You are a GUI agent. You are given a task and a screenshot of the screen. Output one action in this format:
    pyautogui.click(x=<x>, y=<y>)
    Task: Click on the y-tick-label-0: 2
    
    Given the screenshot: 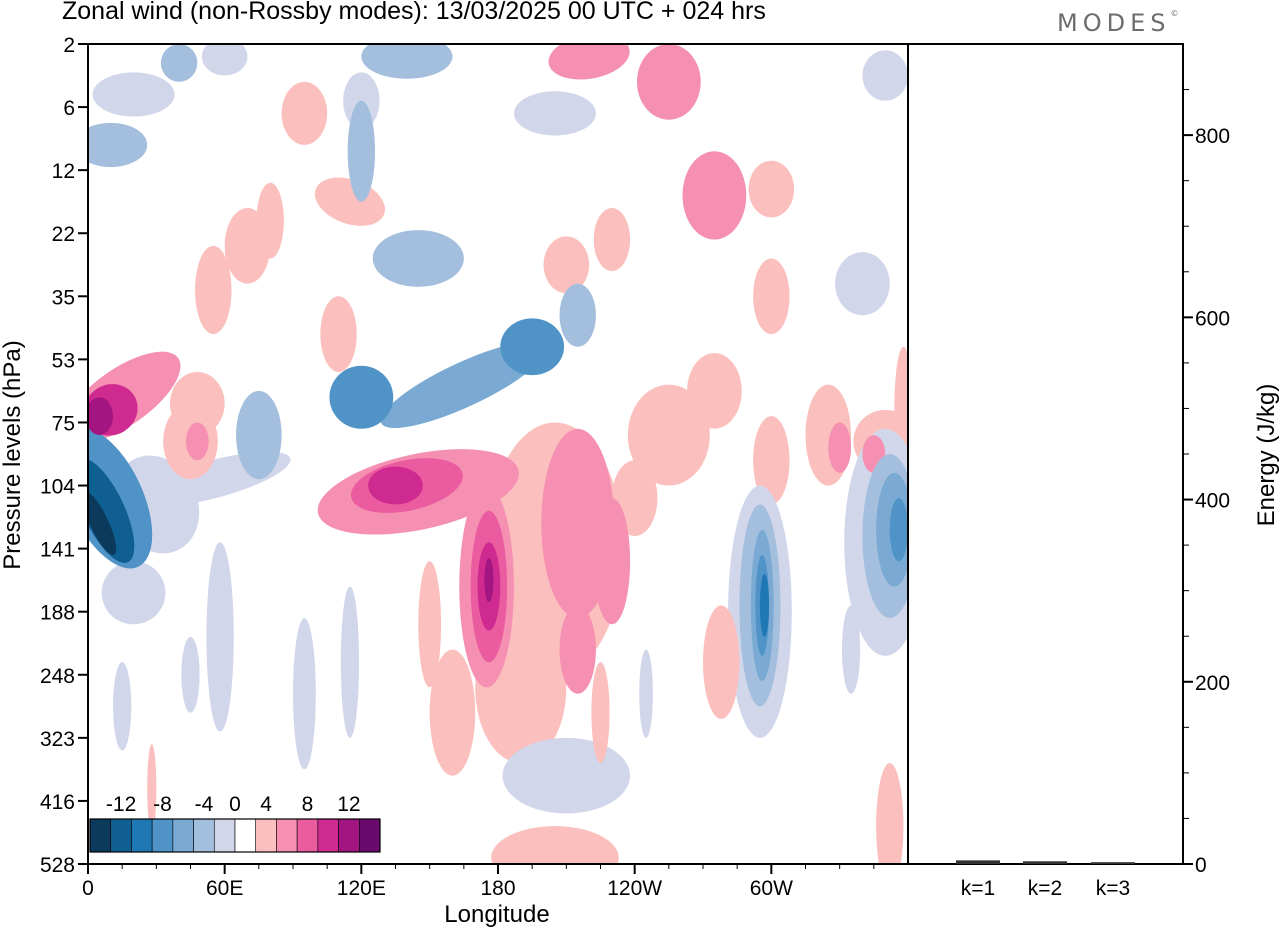 What is the action you would take?
    pyautogui.click(x=69, y=45)
    